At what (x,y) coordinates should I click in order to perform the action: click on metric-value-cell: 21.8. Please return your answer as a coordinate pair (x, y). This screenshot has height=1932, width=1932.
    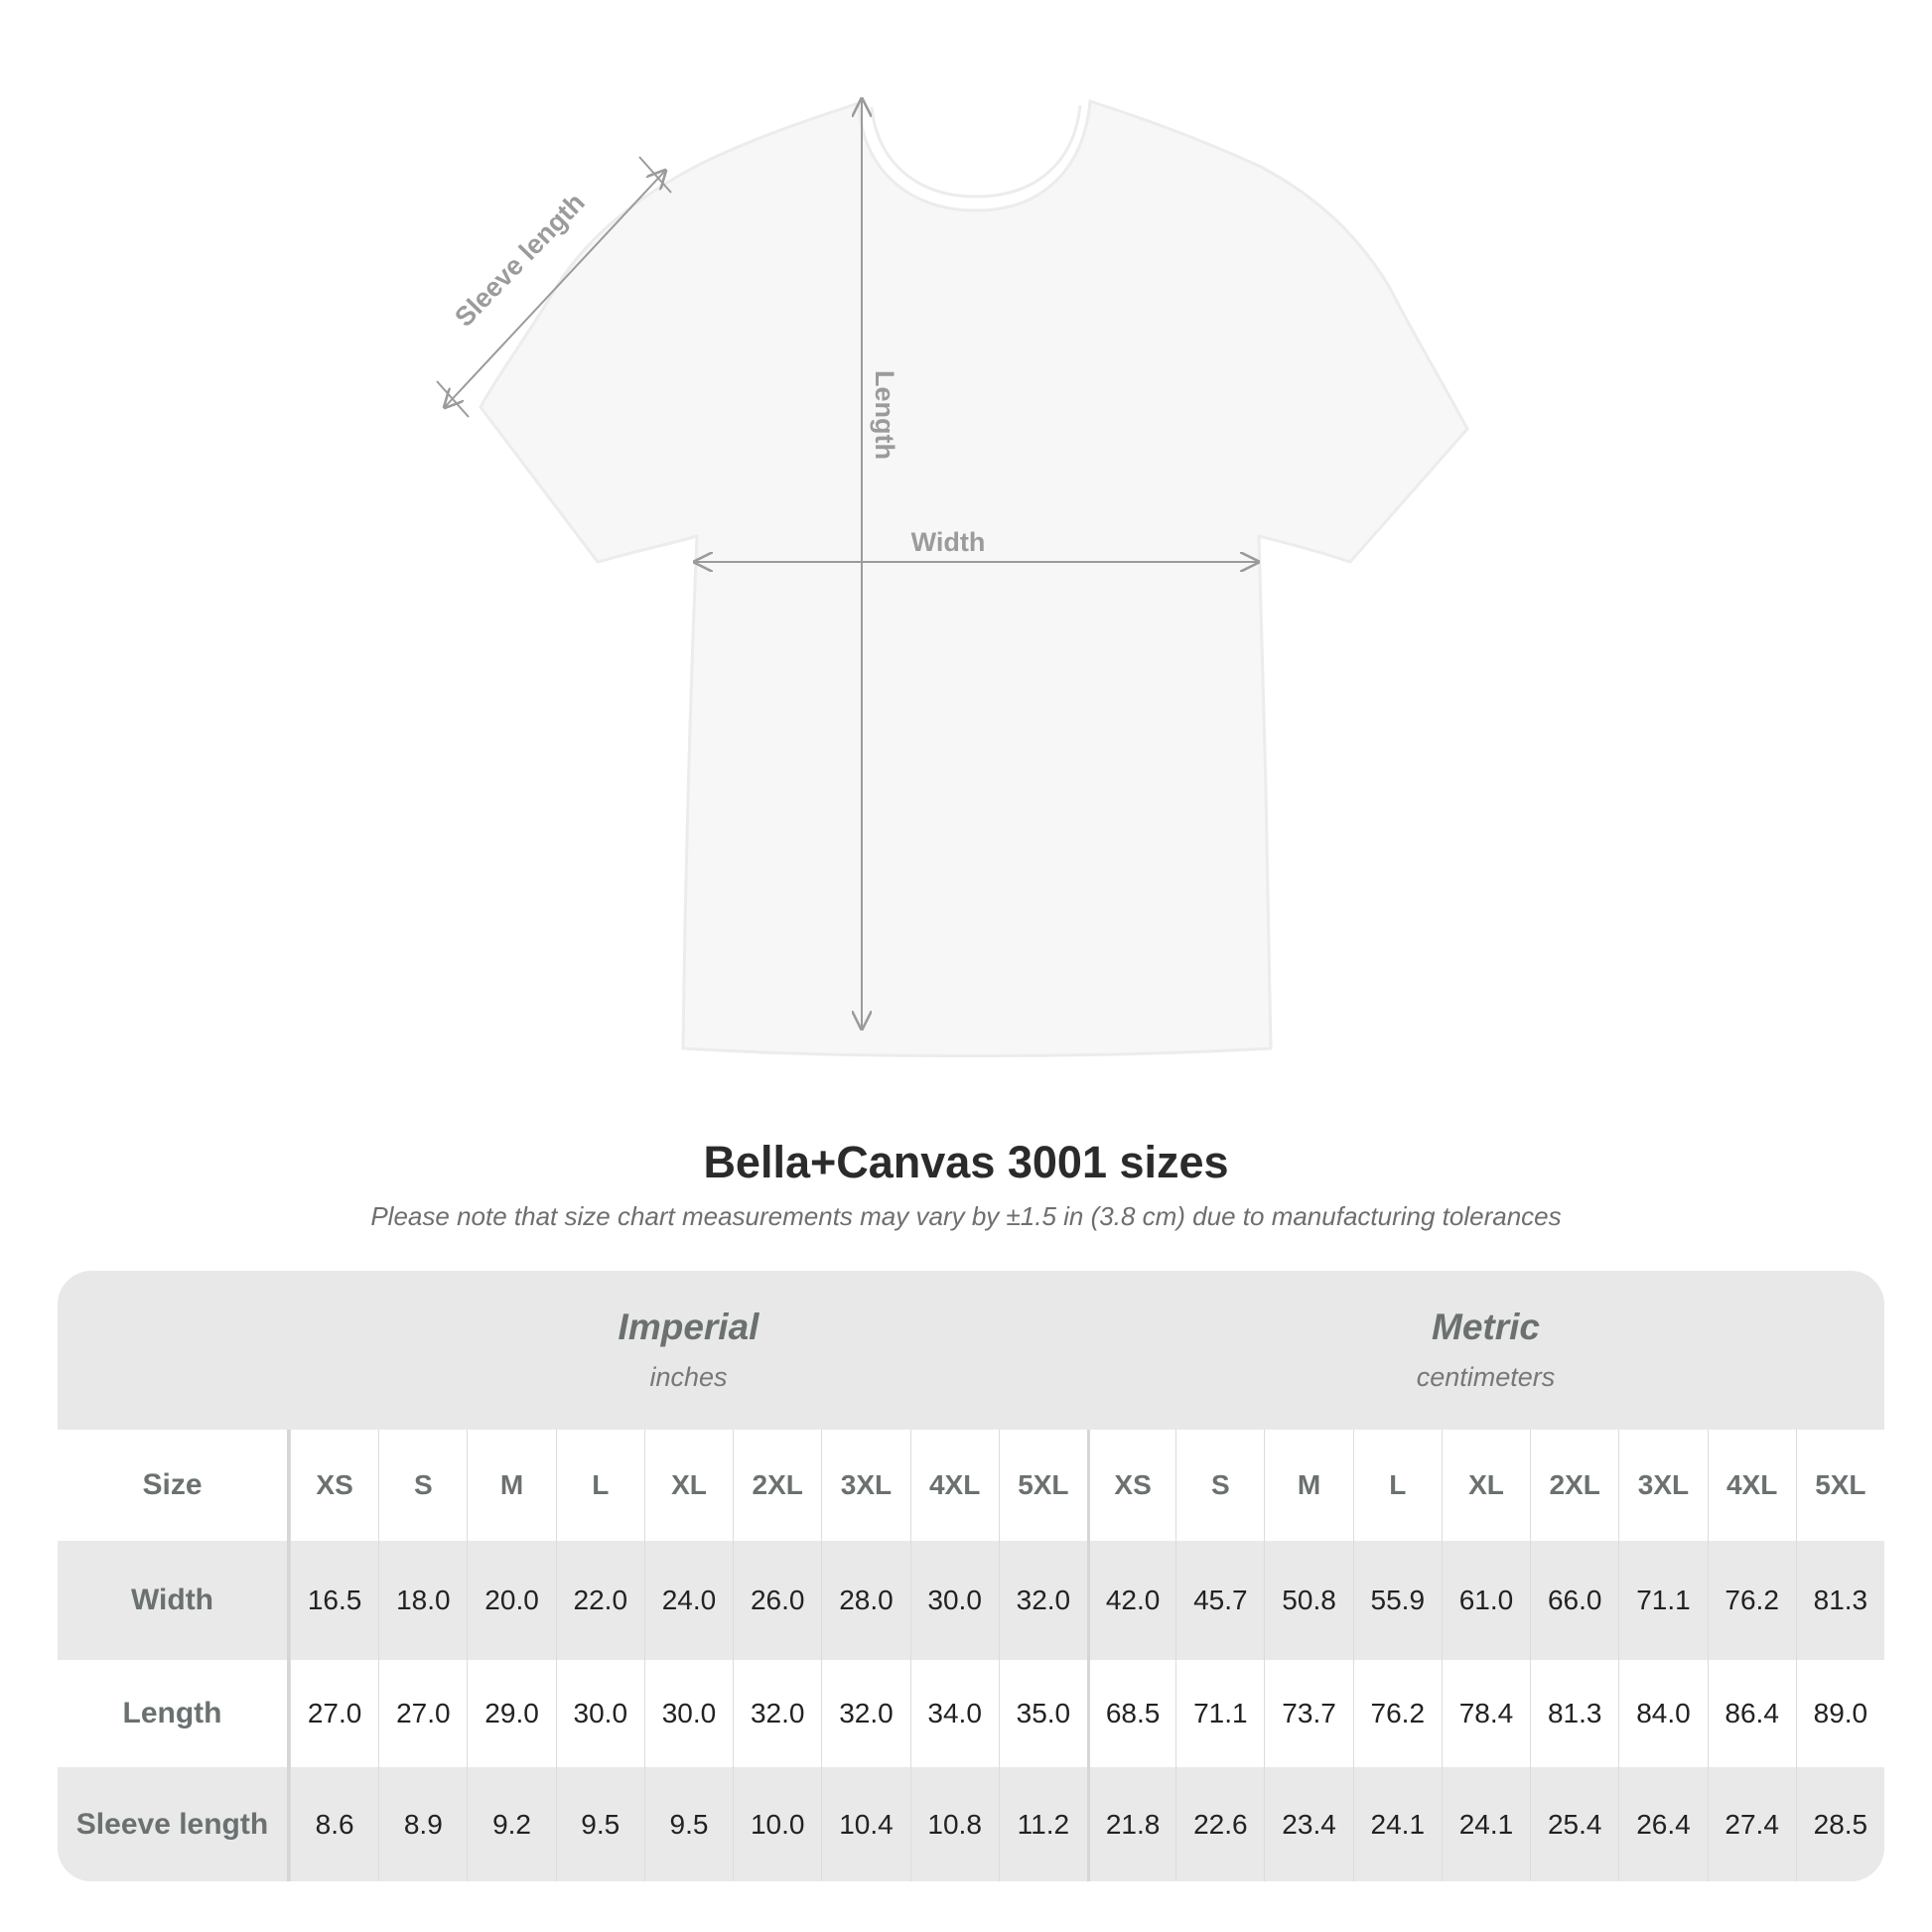
    Looking at the image, I should click on (1130, 1824).